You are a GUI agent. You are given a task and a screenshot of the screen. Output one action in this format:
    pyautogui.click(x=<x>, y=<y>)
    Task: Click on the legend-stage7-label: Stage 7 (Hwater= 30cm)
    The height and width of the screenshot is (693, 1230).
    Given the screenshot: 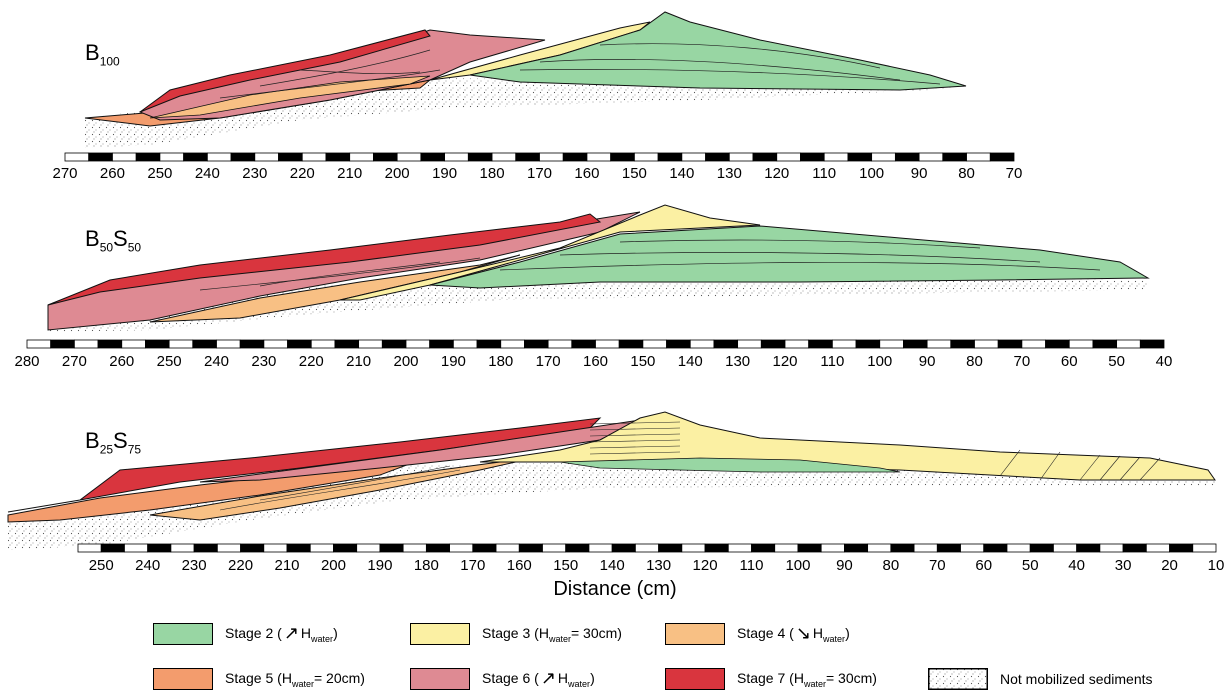 What is the action you would take?
    pyautogui.click(x=807, y=679)
    